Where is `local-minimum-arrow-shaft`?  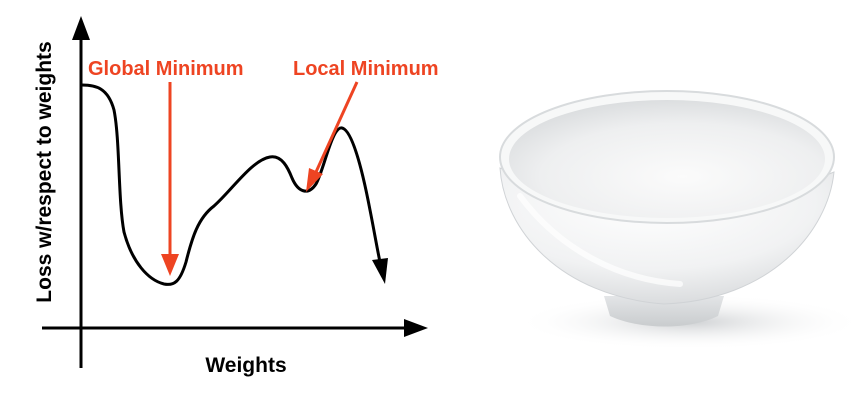
local-minimum-arrow-shaft is located at coordinates (336, 127).